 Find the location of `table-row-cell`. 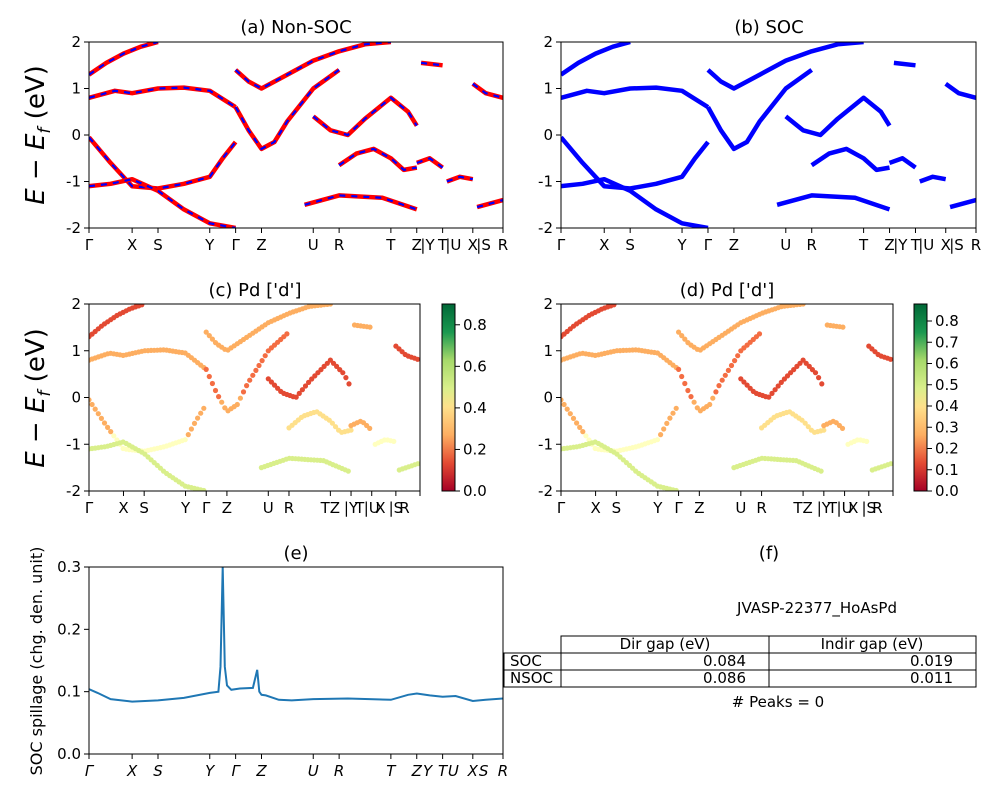

table-row-cell is located at coordinates (872, 678).